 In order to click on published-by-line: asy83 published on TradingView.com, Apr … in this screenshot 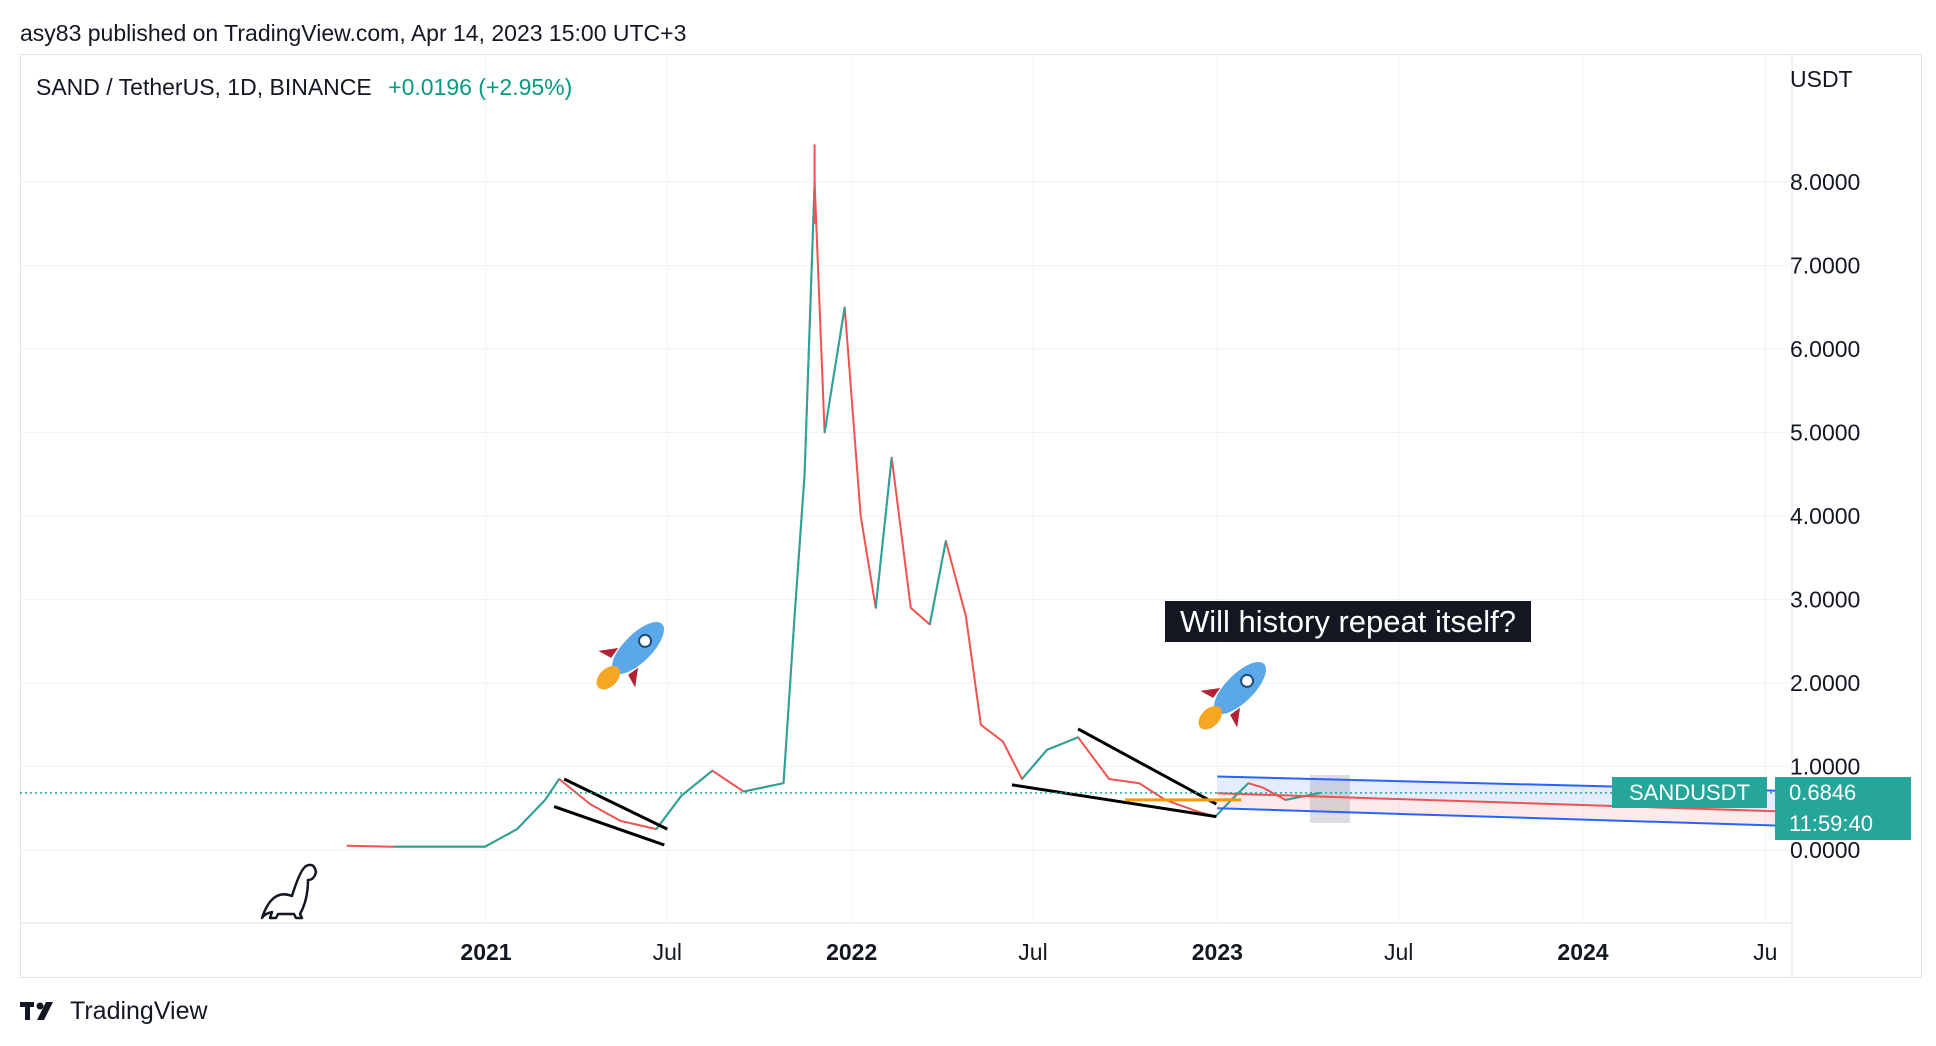, I will do `click(353, 33)`.